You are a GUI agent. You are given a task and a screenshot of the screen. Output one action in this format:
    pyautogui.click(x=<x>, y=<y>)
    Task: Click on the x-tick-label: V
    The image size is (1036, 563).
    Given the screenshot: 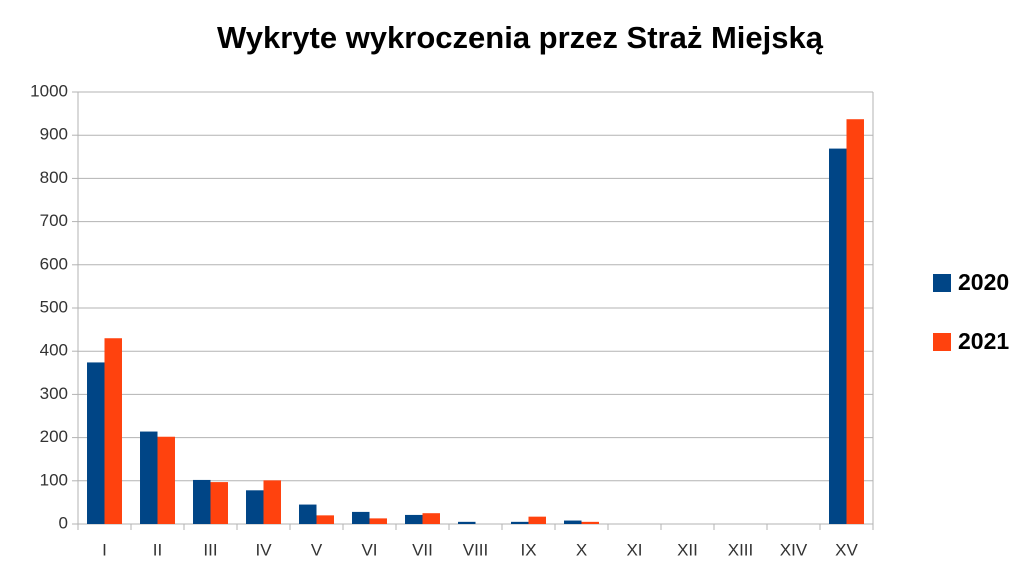 What is the action you would take?
    pyautogui.click(x=317, y=549)
    